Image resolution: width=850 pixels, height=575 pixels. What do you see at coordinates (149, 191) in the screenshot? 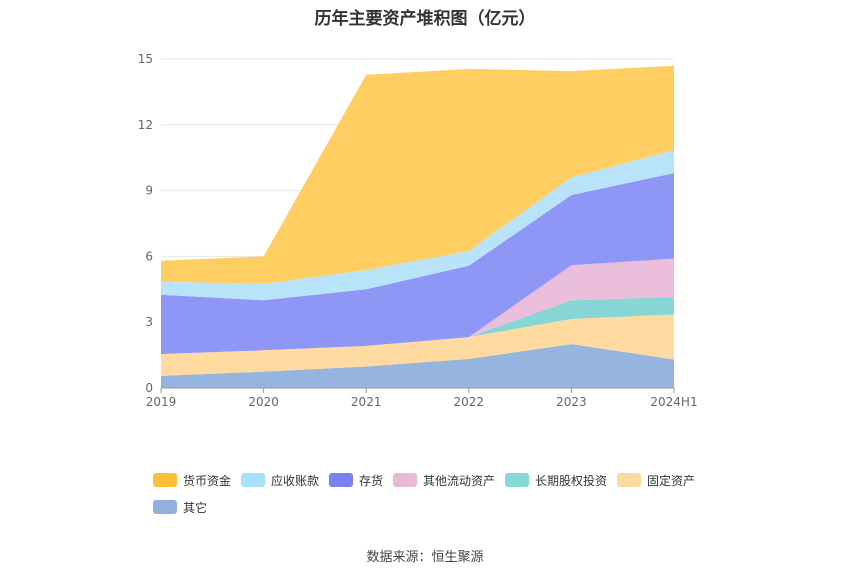
I see `y-tick-label: 9` at bounding box center [149, 191].